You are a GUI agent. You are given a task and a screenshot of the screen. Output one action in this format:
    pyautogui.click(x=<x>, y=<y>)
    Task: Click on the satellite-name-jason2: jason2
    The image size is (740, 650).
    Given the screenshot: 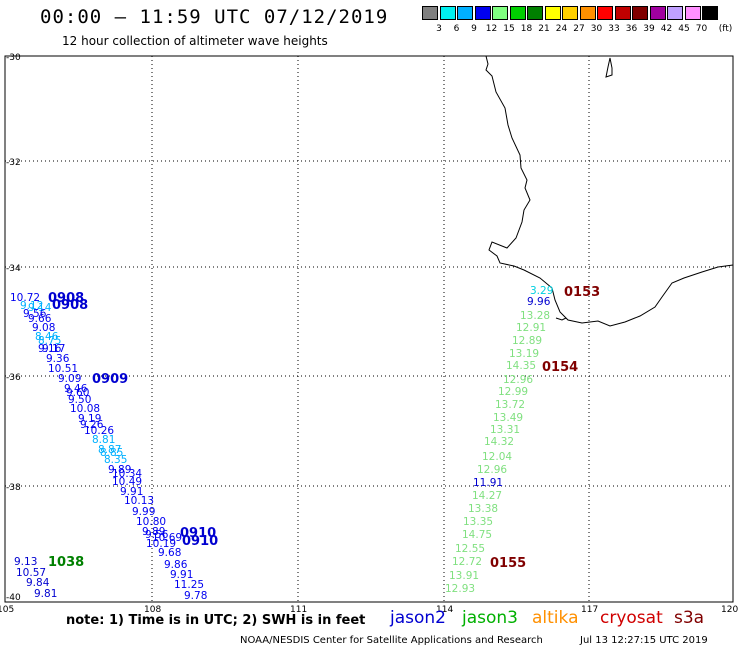 What is the action you would take?
    pyautogui.click(x=418, y=618)
    